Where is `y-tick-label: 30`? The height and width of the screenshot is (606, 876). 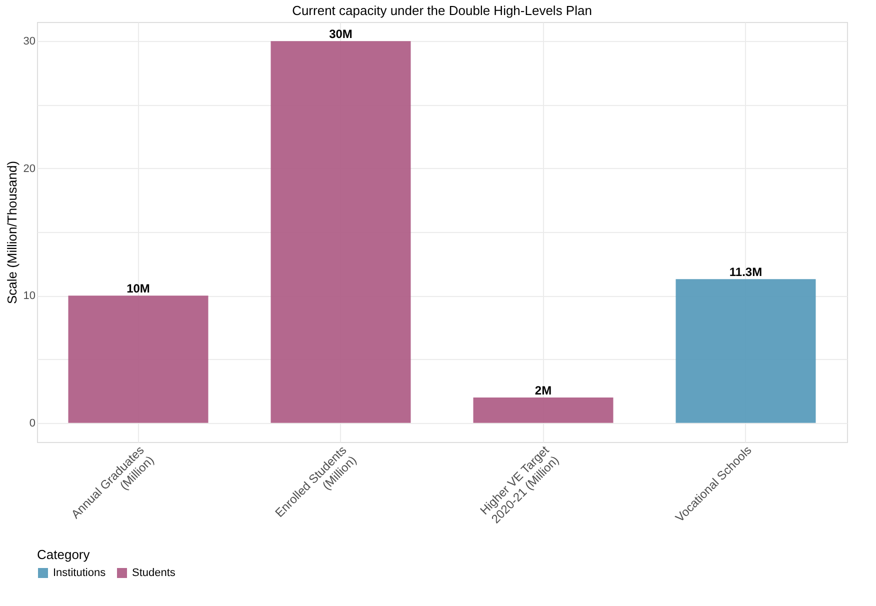
y-tick-label: 30 is located at coordinates (29, 42).